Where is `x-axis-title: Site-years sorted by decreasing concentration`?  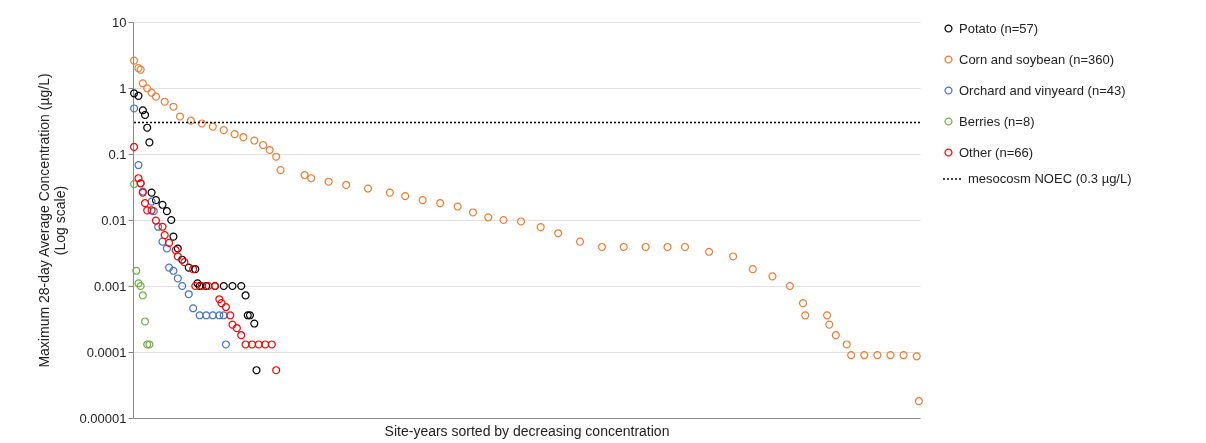 x-axis-title: Site-years sorted by decreasing concentration is located at coordinates (527, 430).